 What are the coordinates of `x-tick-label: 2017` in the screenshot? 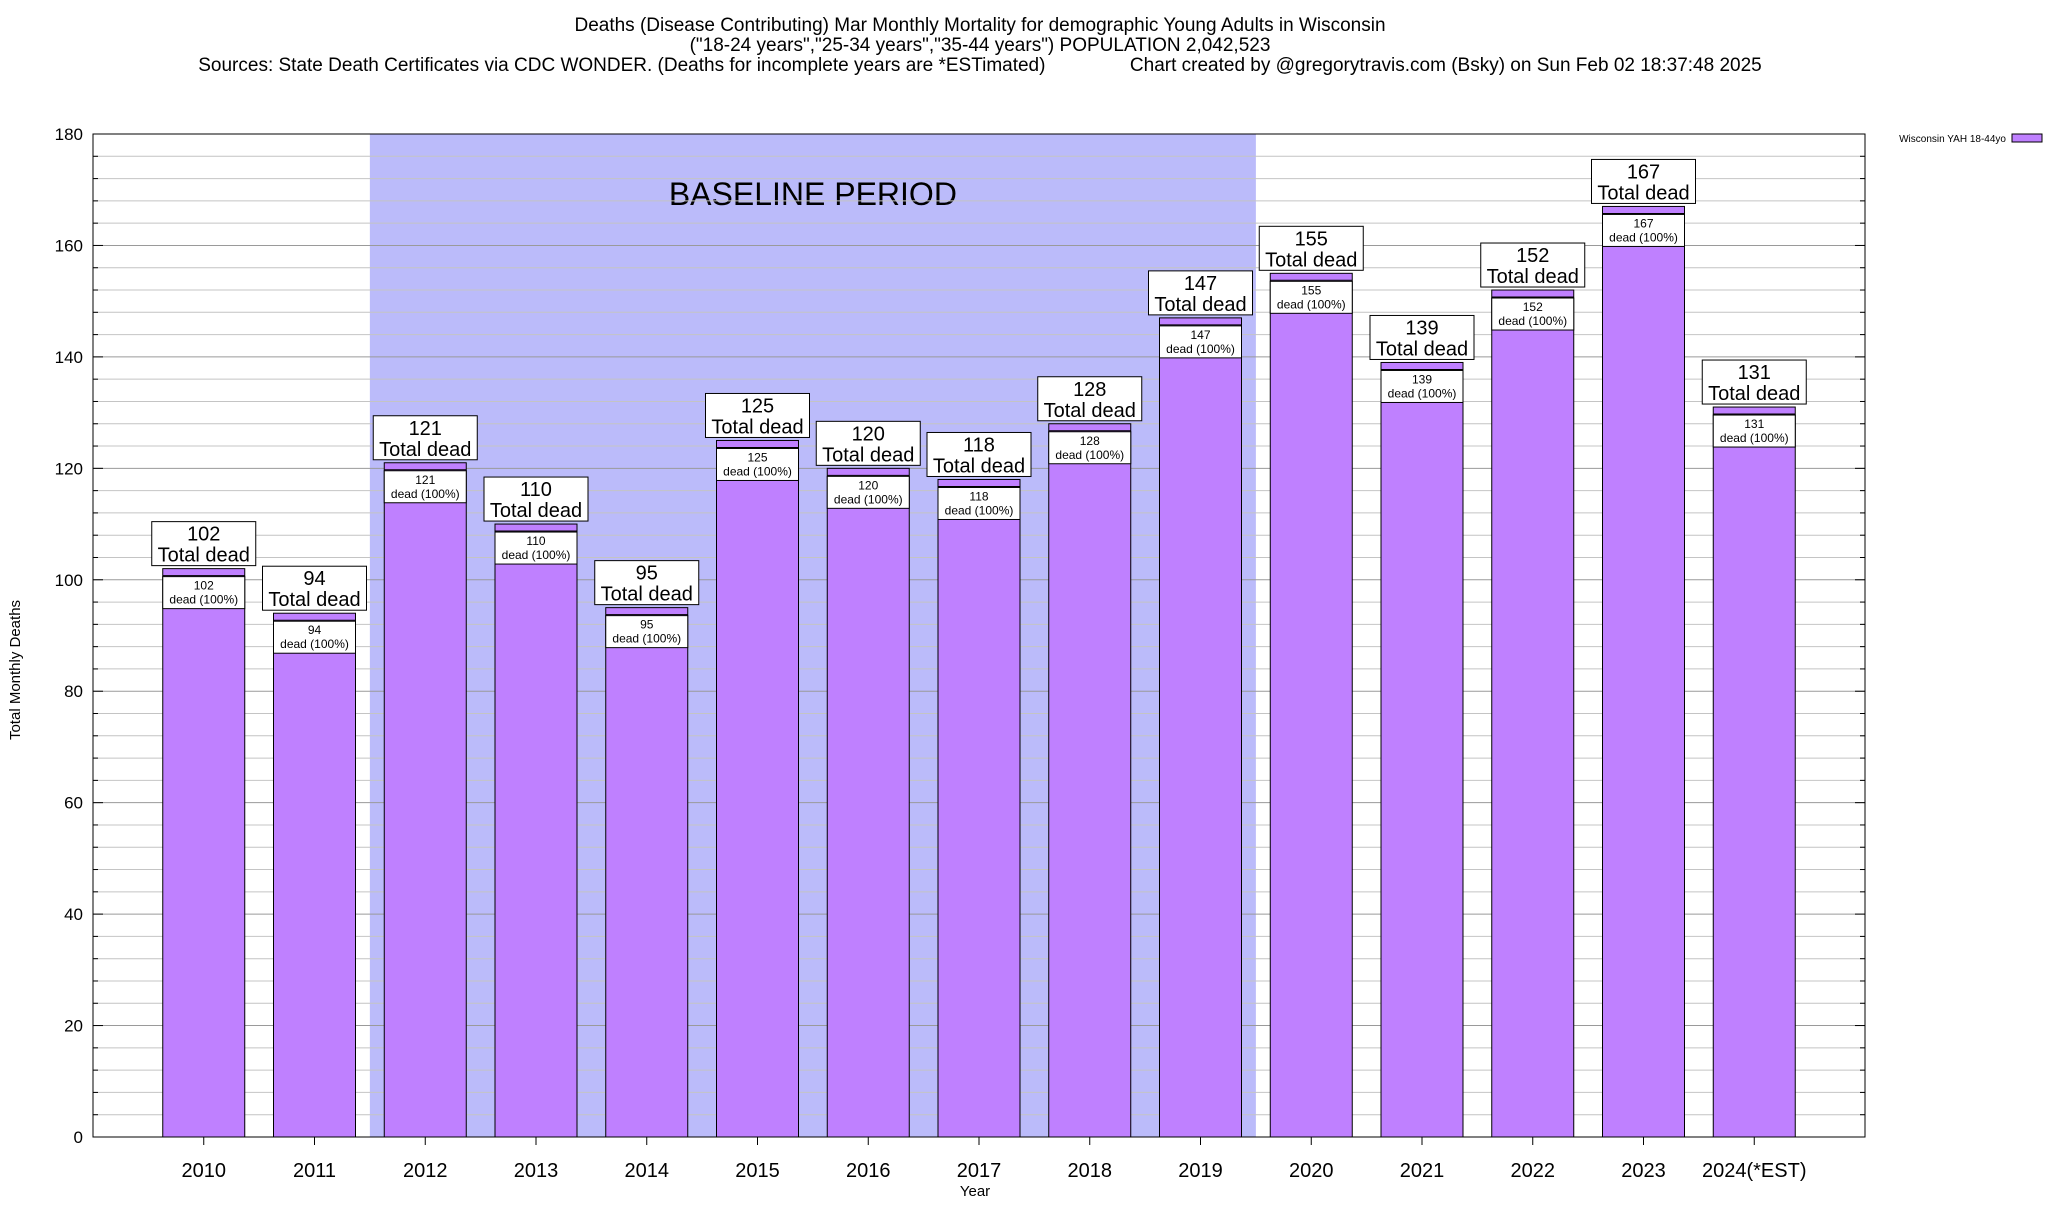 It's located at (979, 1171).